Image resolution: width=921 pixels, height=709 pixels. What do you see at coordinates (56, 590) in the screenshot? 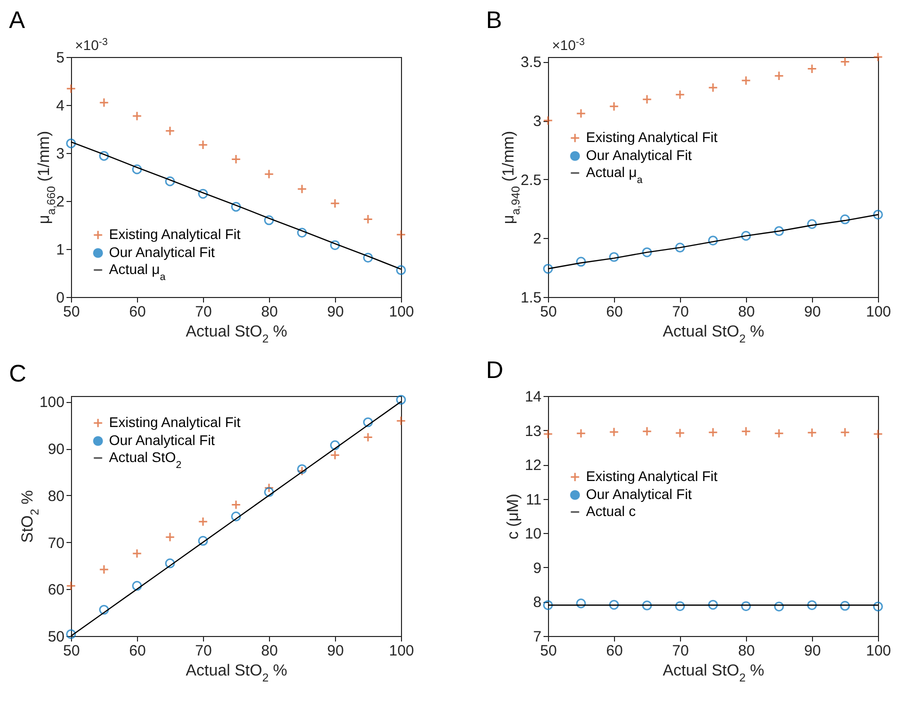
I see `y-tick-label: 60` at bounding box center [56, 590].